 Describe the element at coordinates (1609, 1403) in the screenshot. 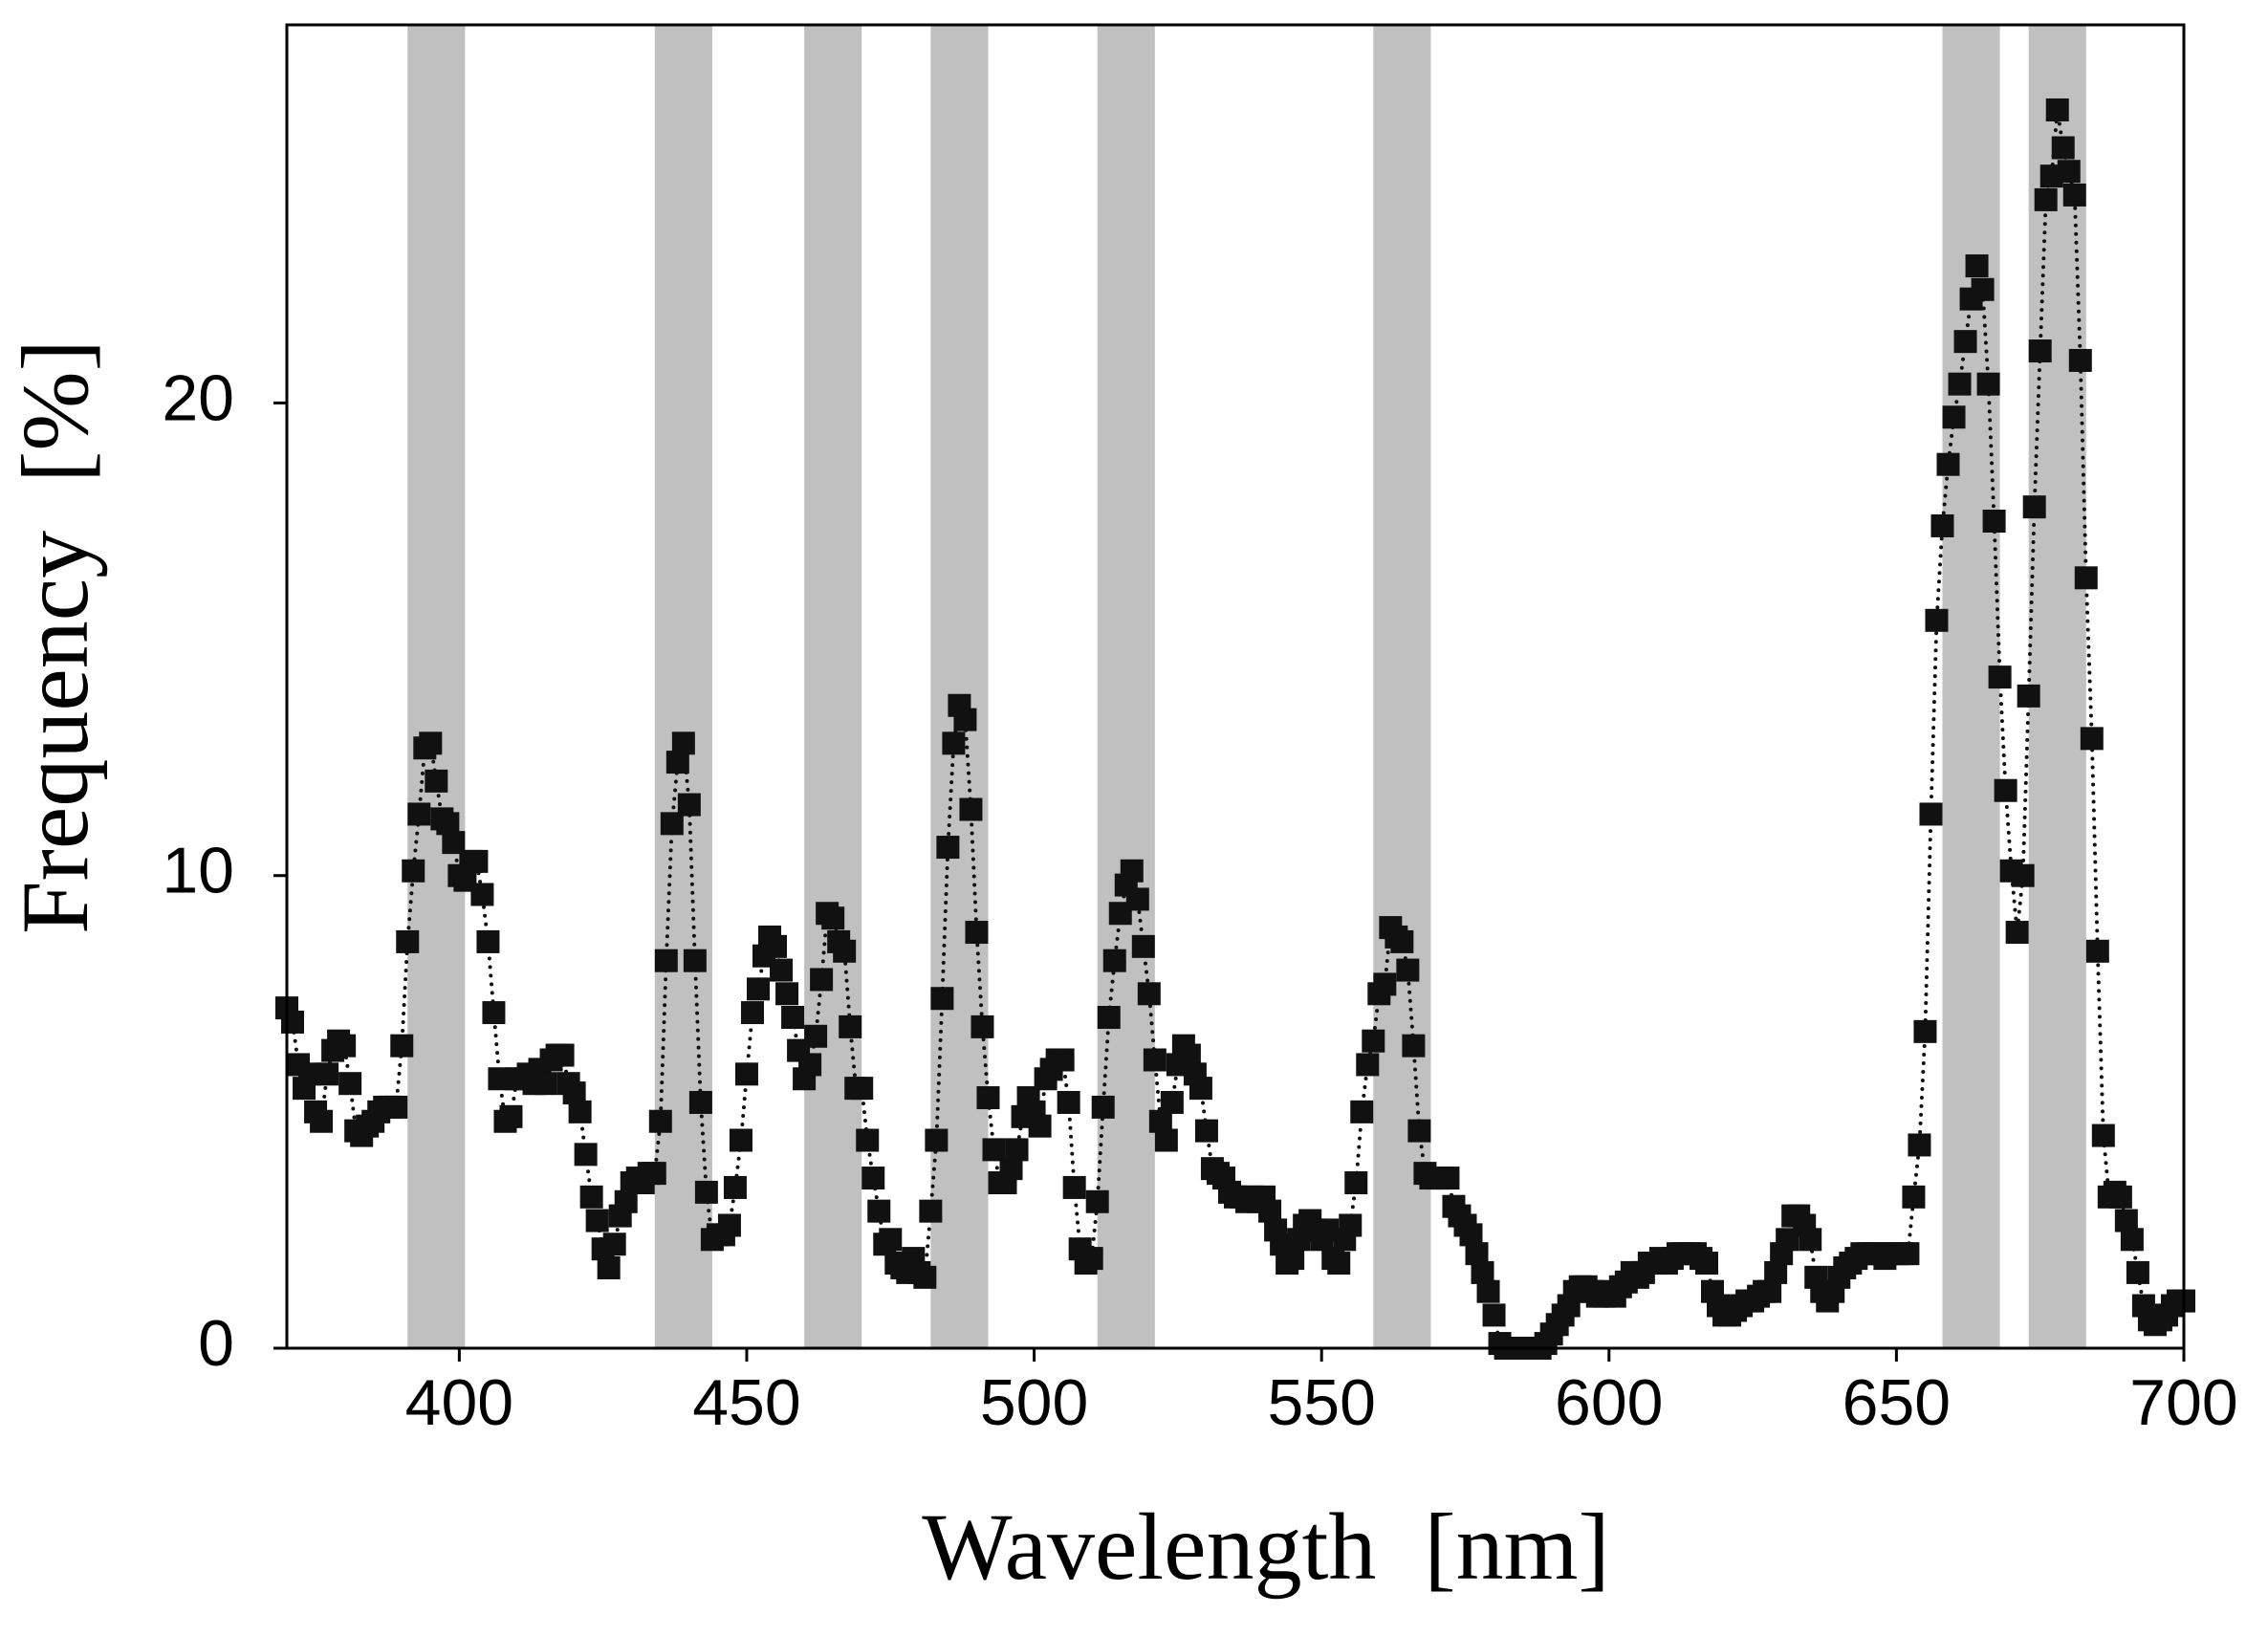

I see `x-tick-label: 600` at that location.